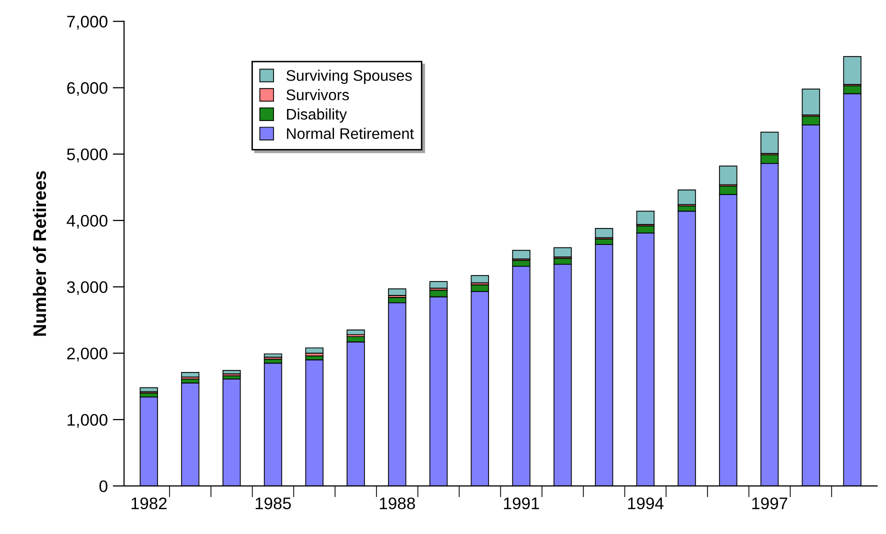 This screenshot has height=534, width=886. I want to click on legend-label: Survivors, so click(317, 94).